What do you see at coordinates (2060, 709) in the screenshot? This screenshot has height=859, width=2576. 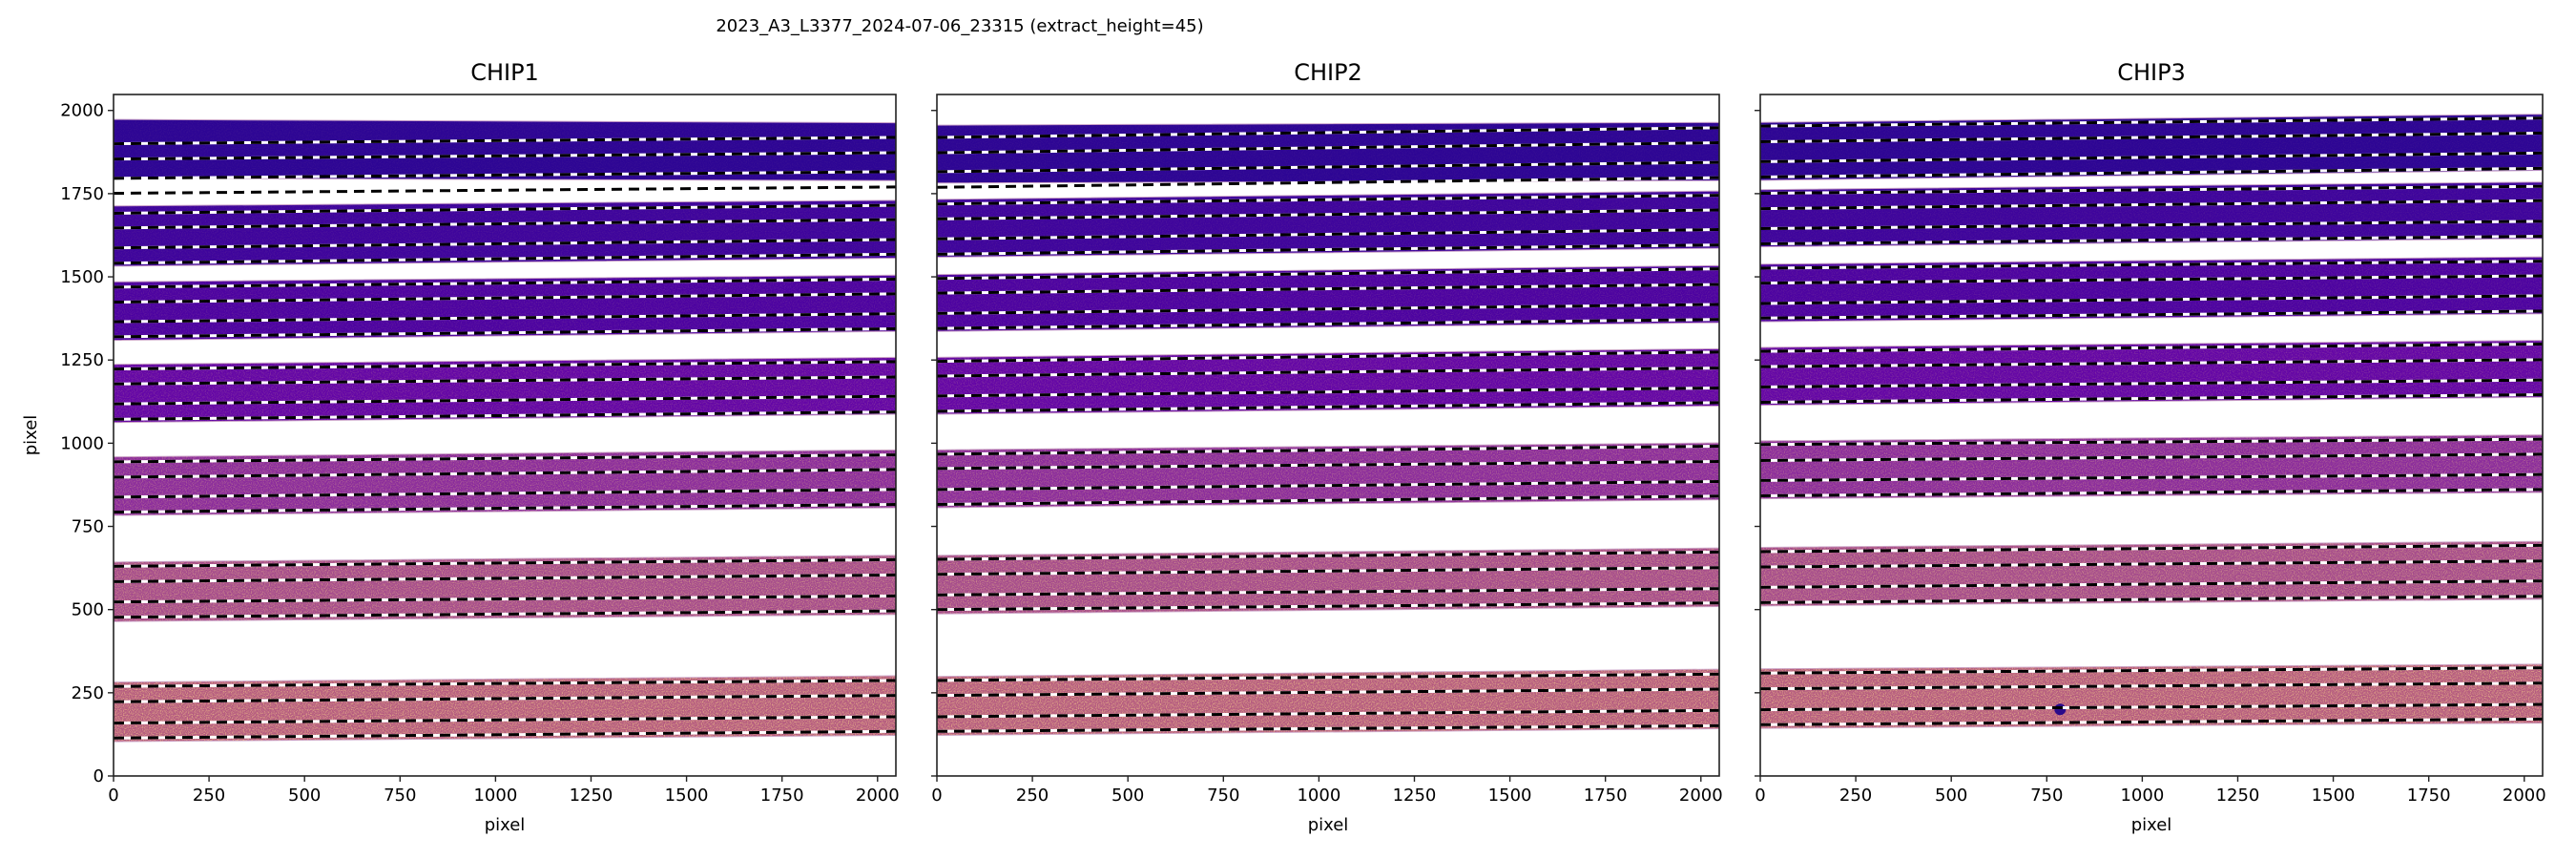 I see `bad-pixel-marker` at bounding box center [2060, 709].